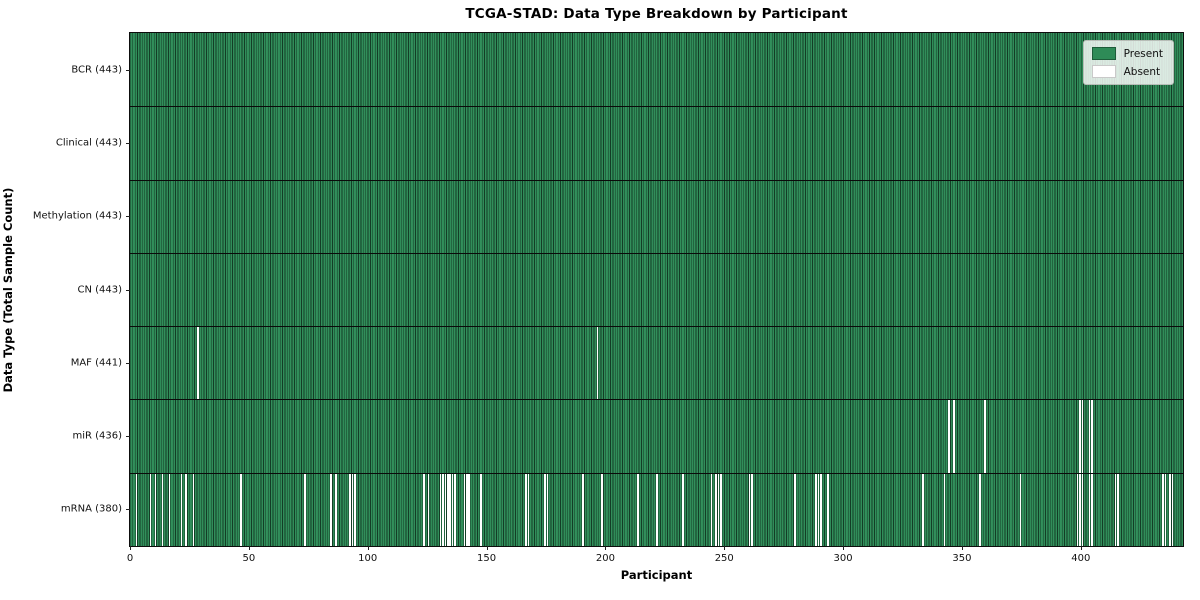 This screenshot has width=1200, height=600. What do you see at coordinates (368, 558) in the screenshot?
I see `x-tick-label: 100` at bounding box center [368, 558].